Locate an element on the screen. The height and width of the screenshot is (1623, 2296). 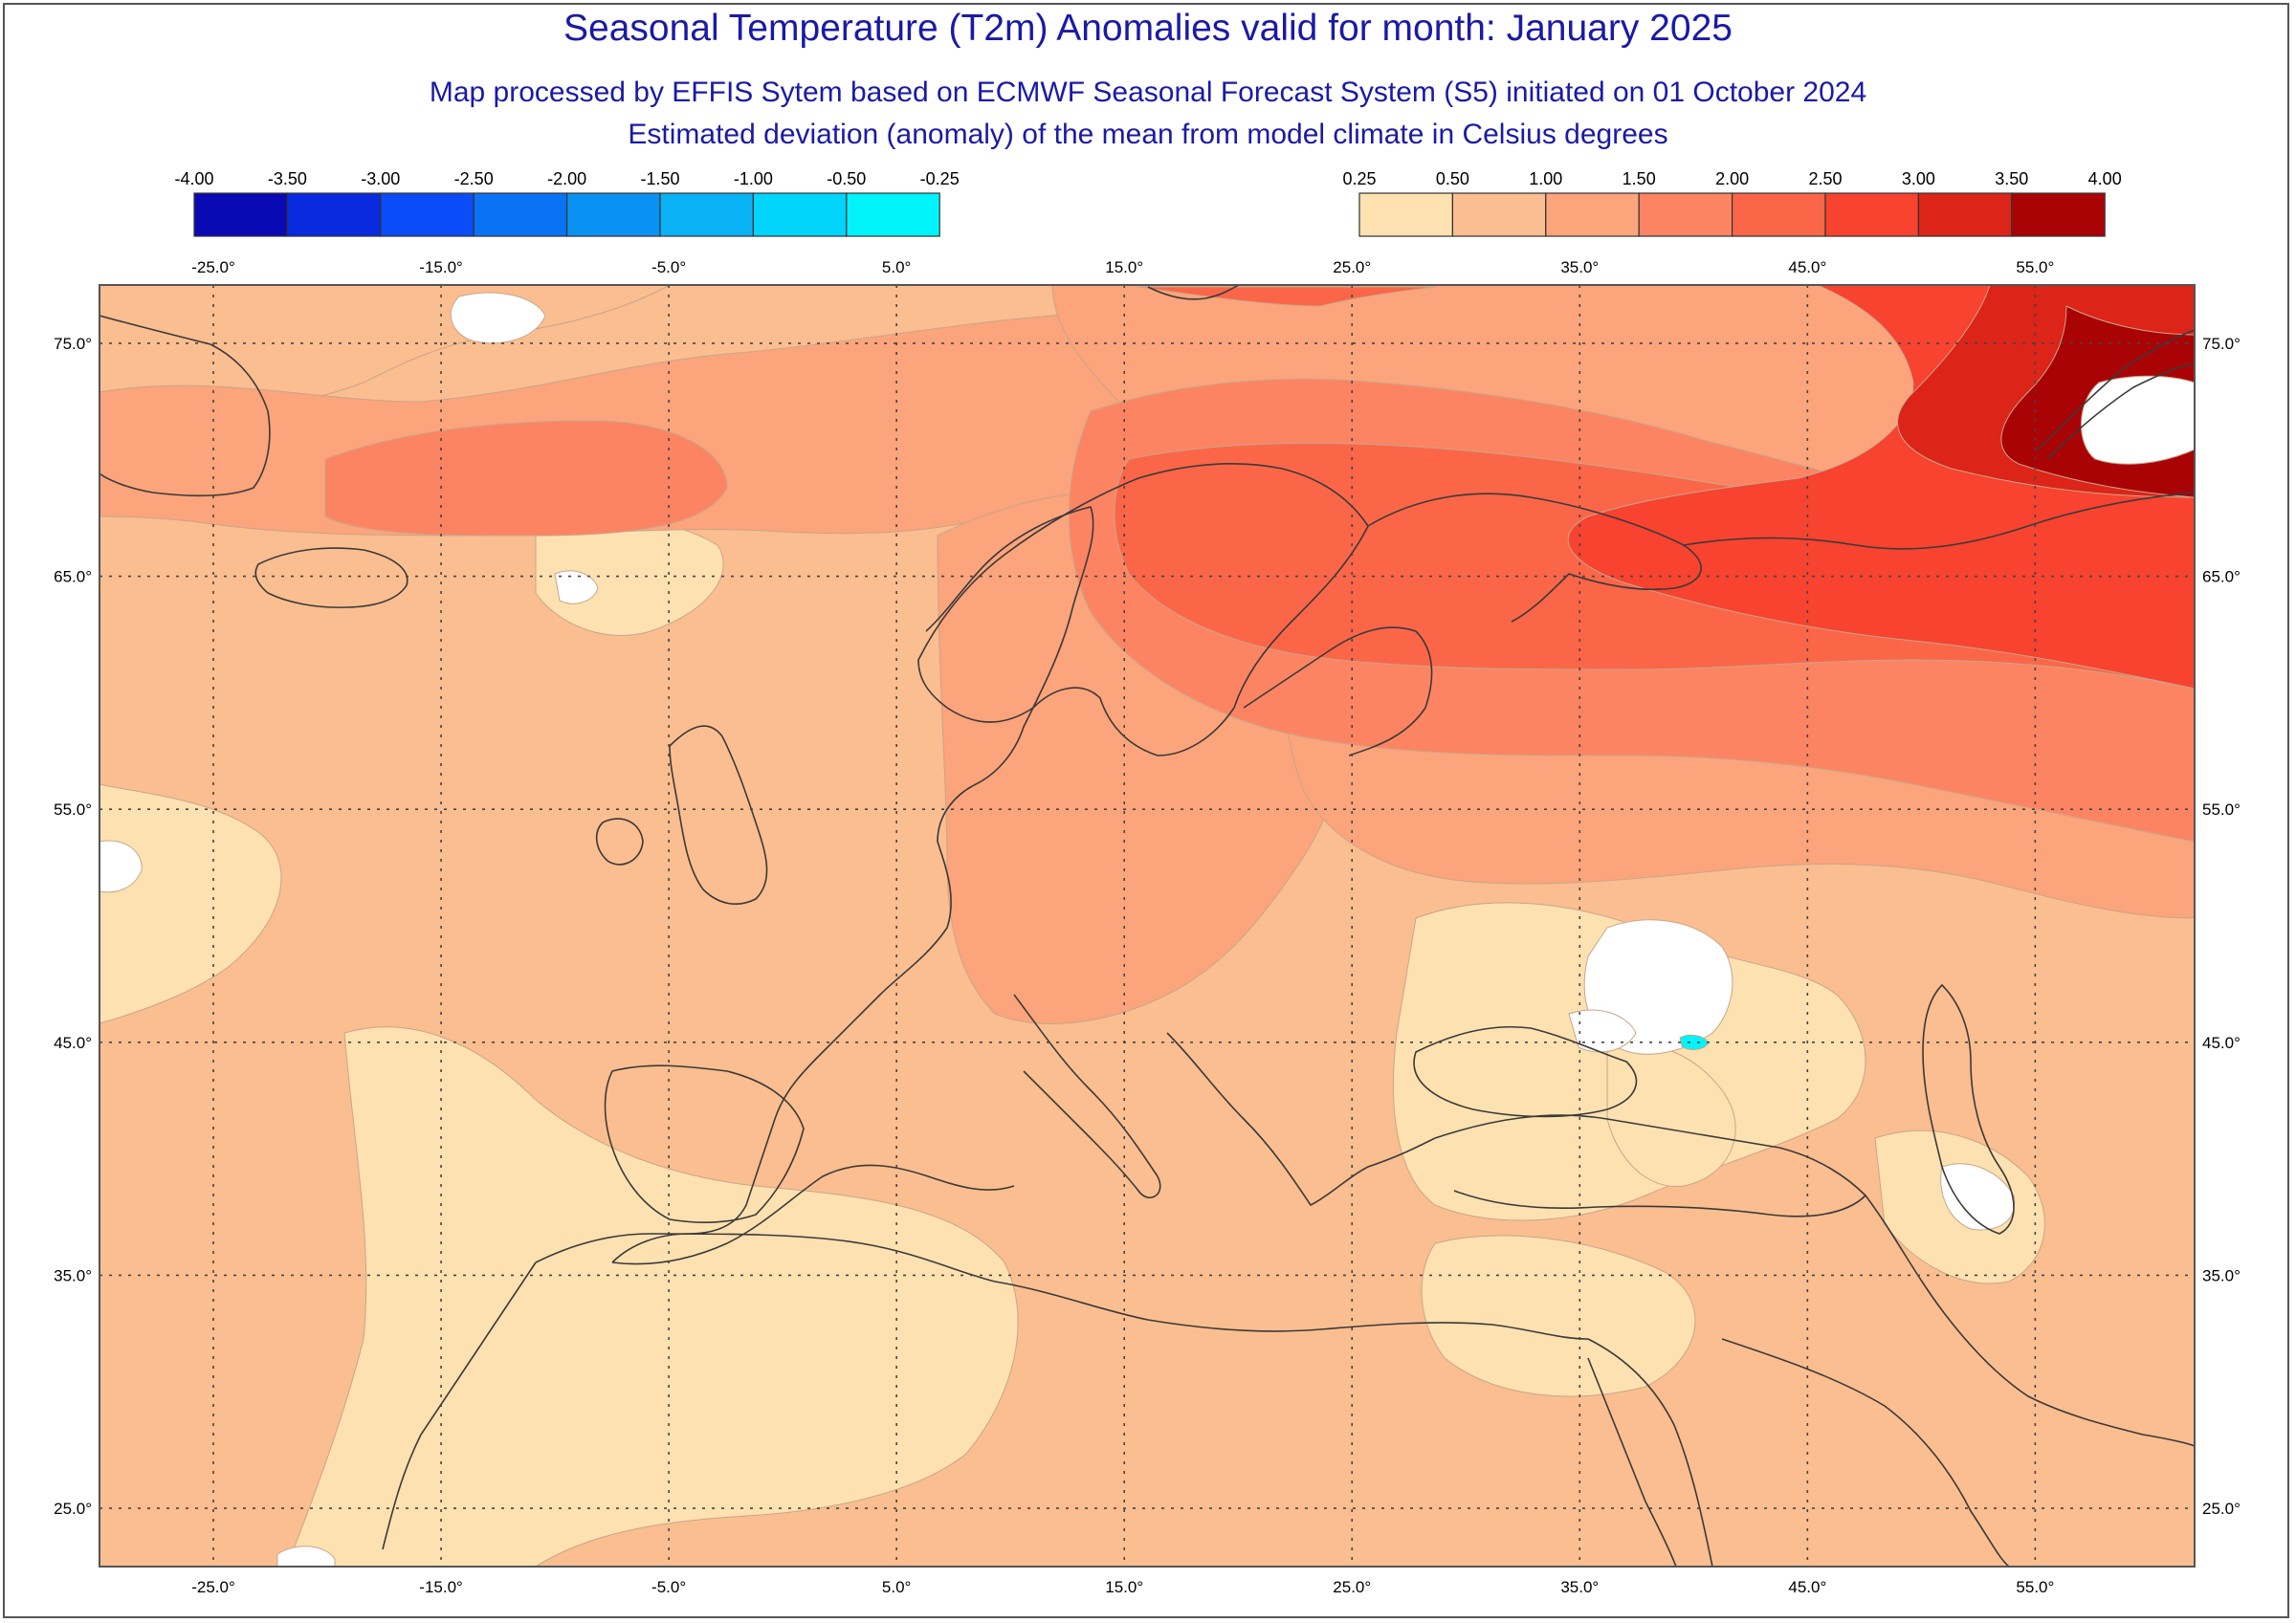
latitude-label-right: 25.0° is located at coordinates (2221, 1509).